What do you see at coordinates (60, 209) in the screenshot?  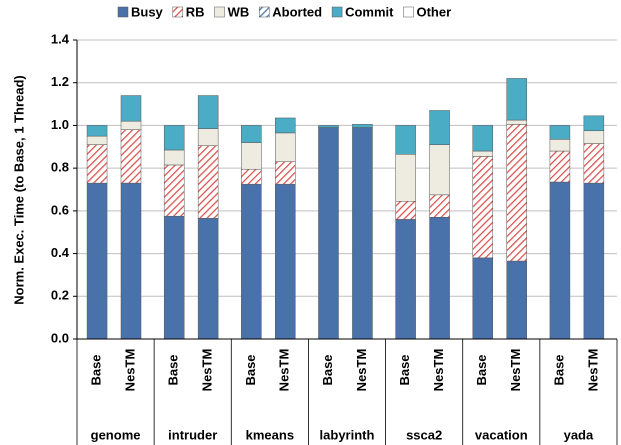 I see `y-tick-label: 0.6` at bounding box center [60, 209].